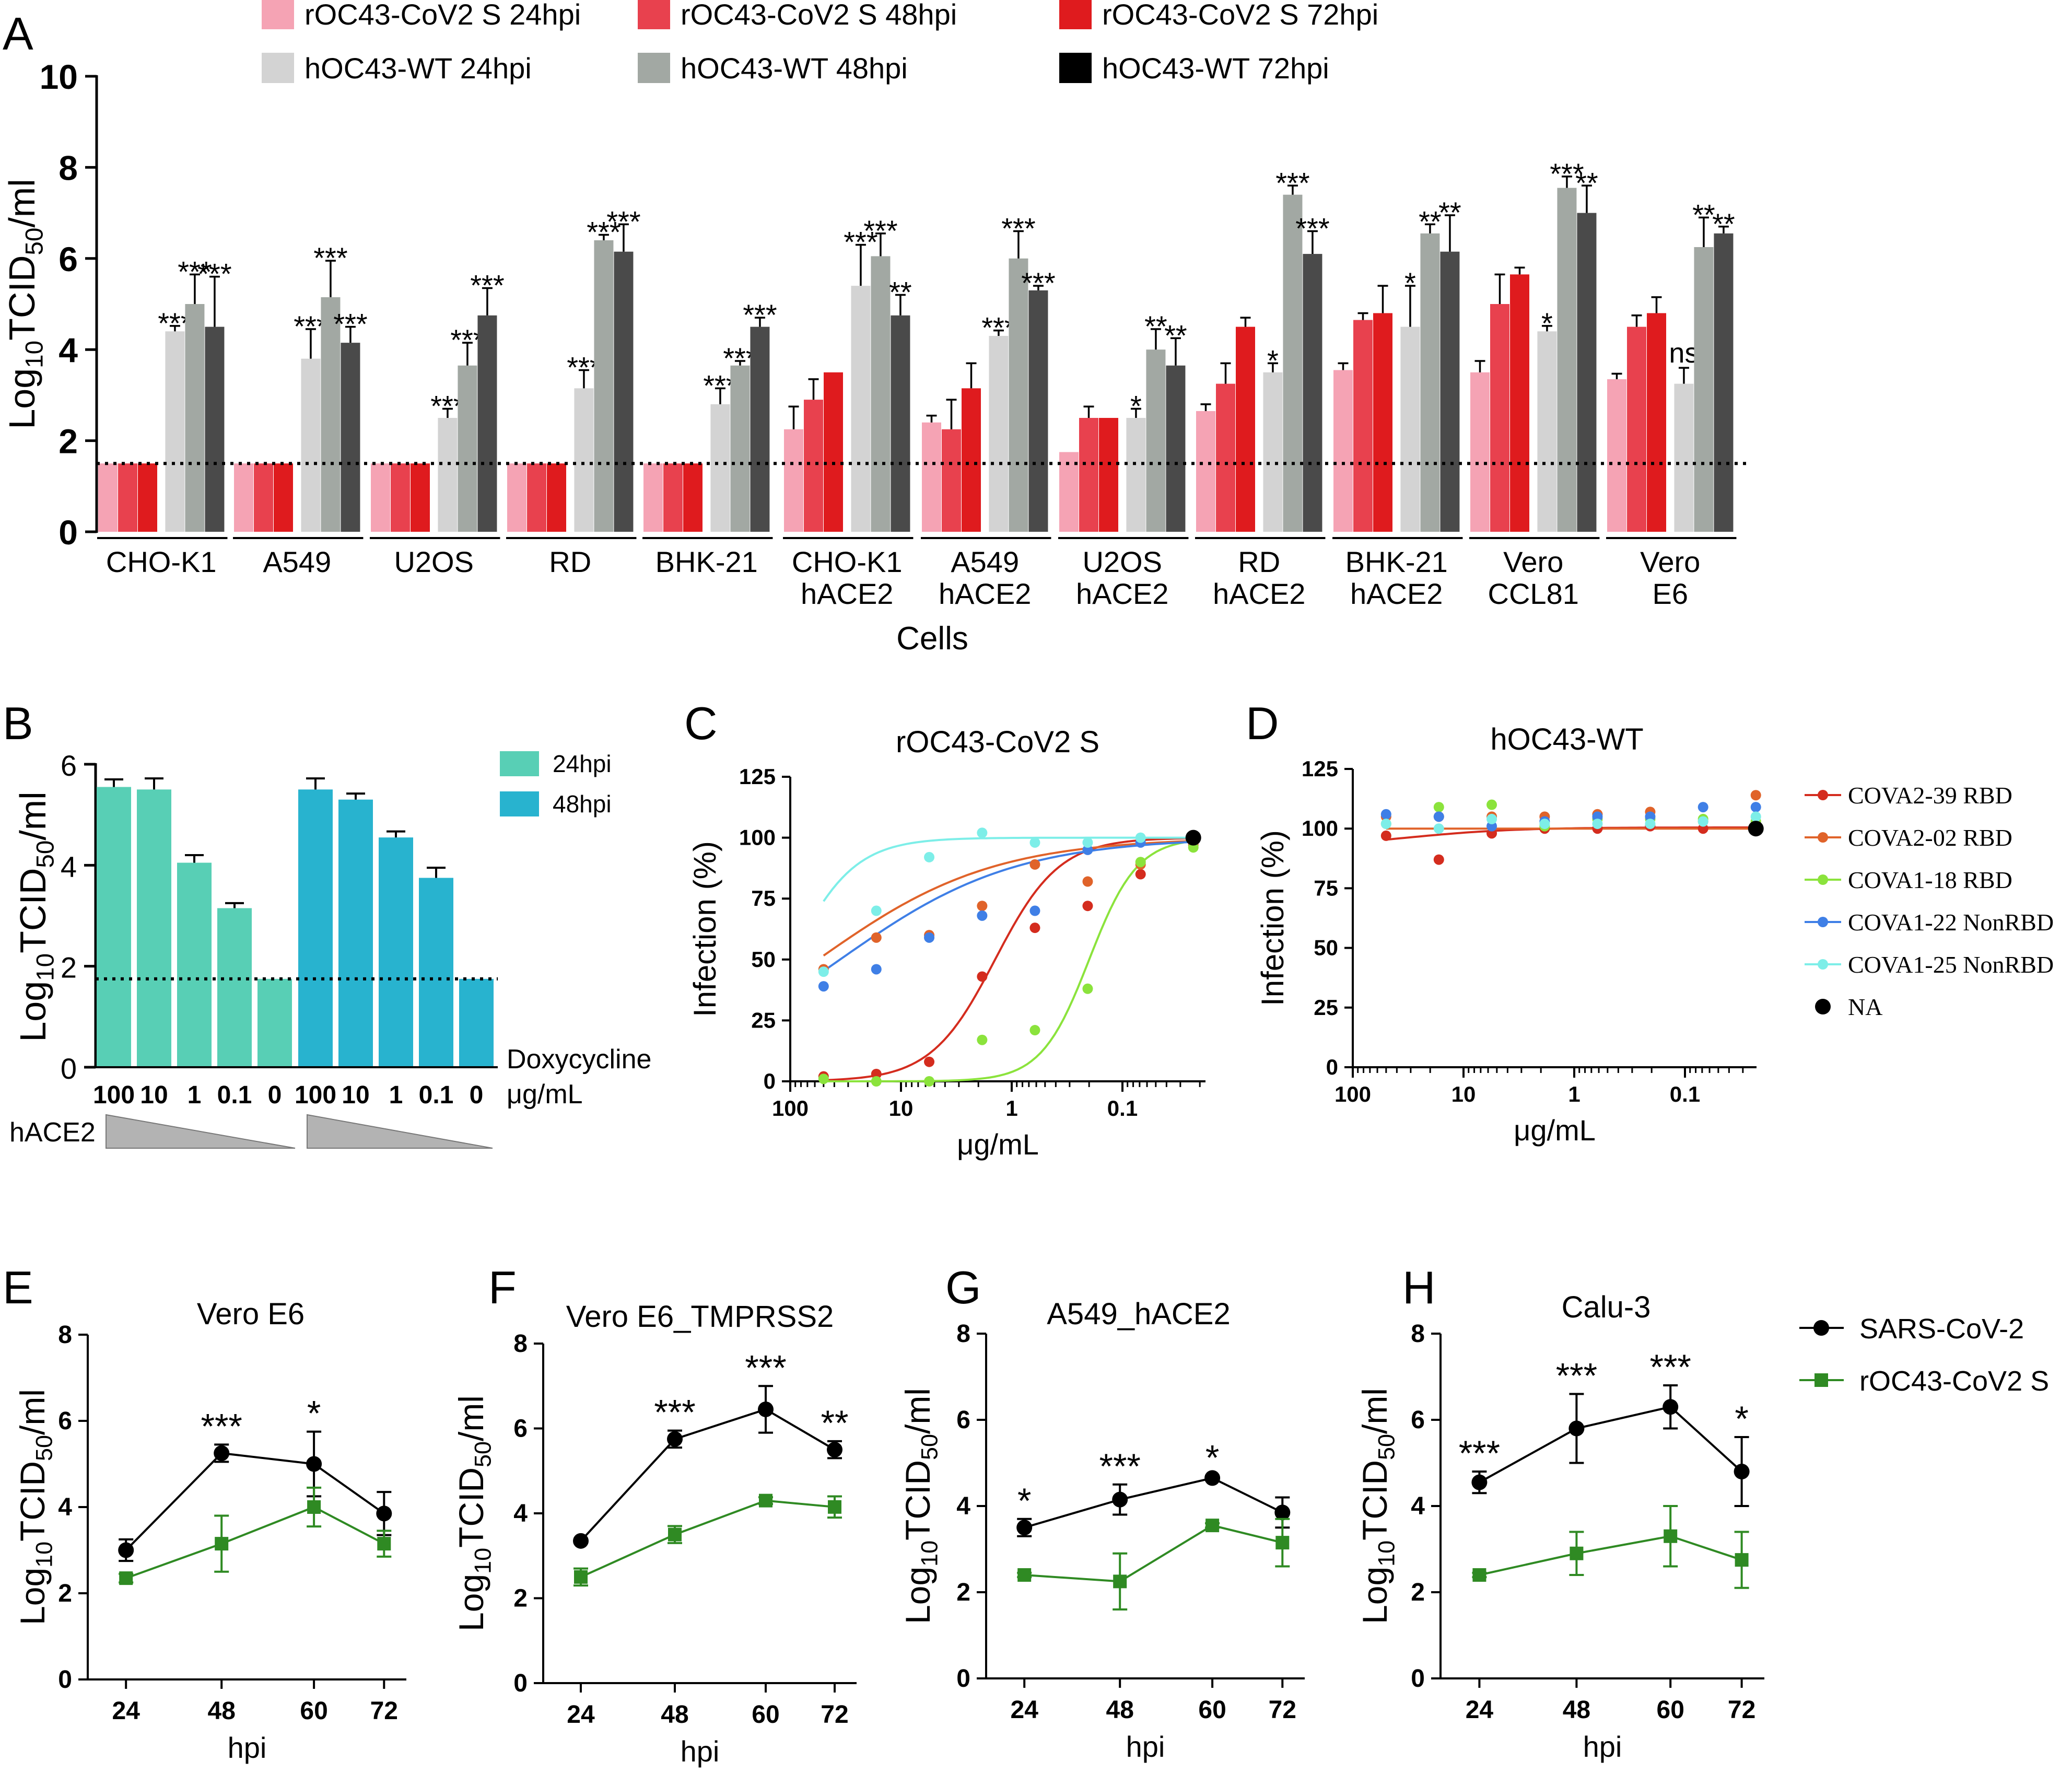 The width and height of the screenshot is (2072, 1774). What do you see at coordinates (65, 1335) in the screenshot?
I see `y-tick-label: 8` at bounding box center [65, 1335].